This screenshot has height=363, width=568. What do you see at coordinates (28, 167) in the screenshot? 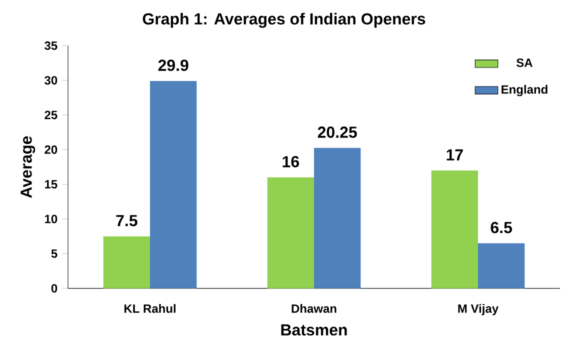
I see `y-axis-title: Average` at bounding box center [28, 167].